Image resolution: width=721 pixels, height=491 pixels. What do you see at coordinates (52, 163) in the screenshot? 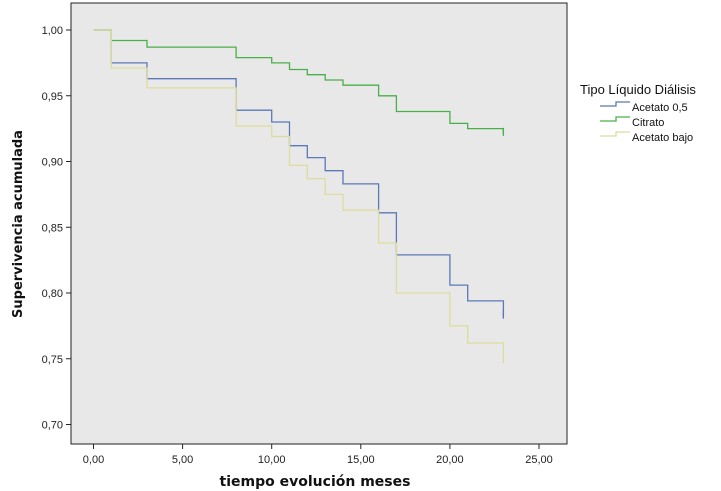
I see `y-tick-label: 0,90` at bounding box center [52, 163].